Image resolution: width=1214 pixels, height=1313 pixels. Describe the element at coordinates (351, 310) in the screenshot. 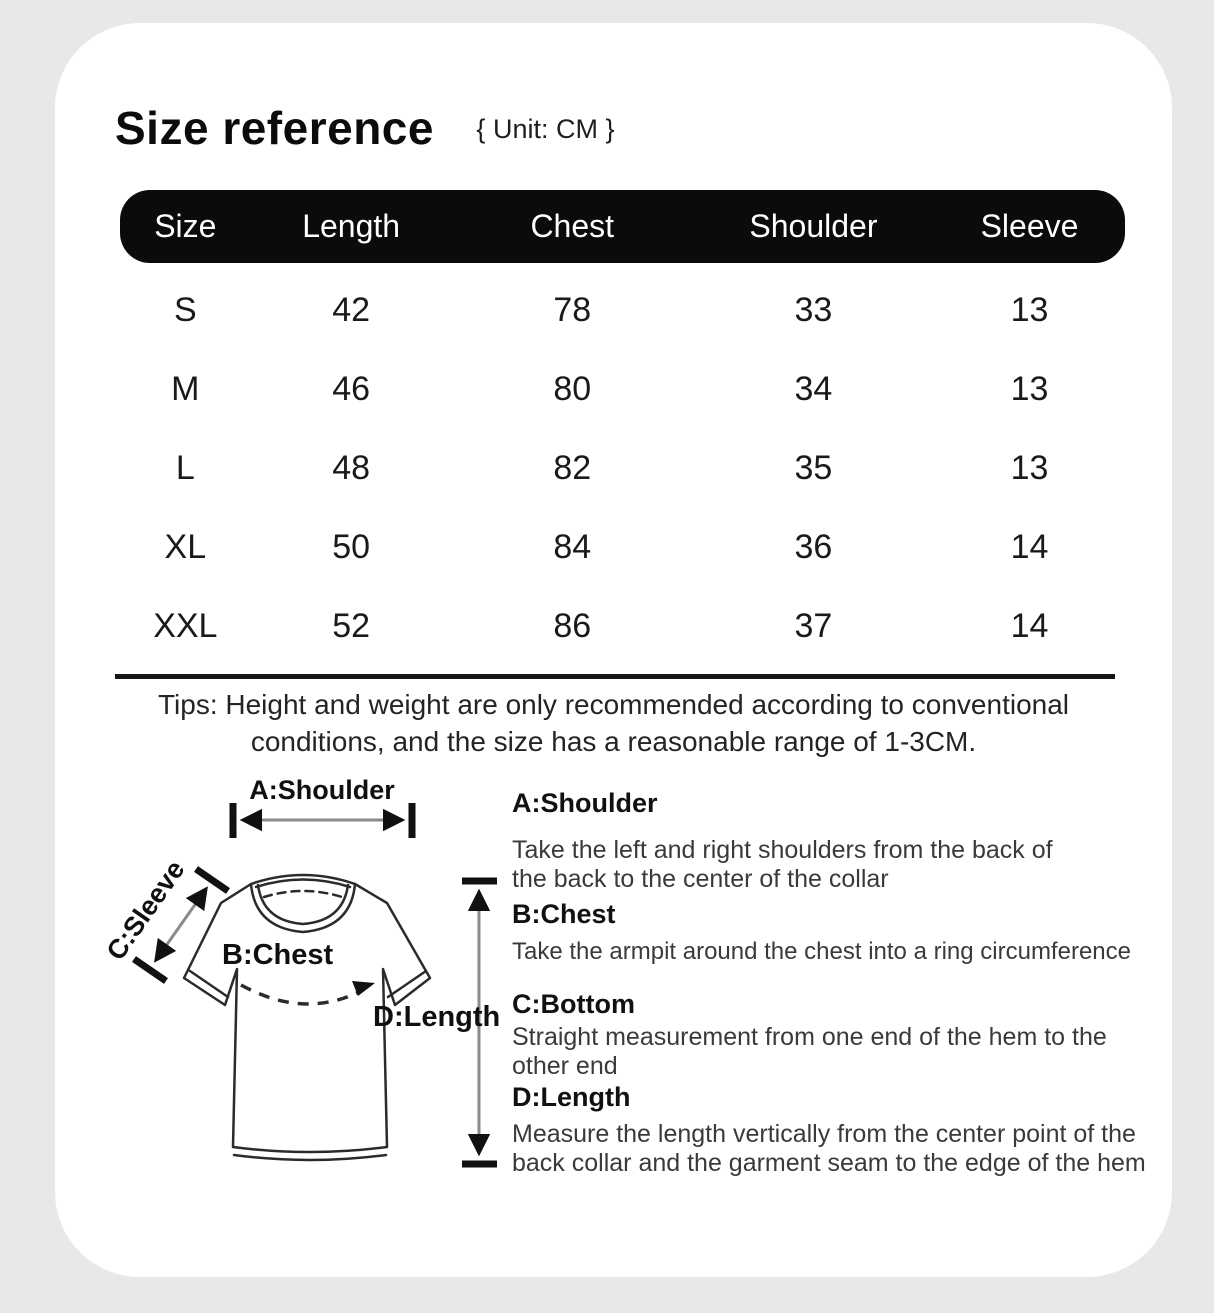

I see `table-cell: 42` at that location.